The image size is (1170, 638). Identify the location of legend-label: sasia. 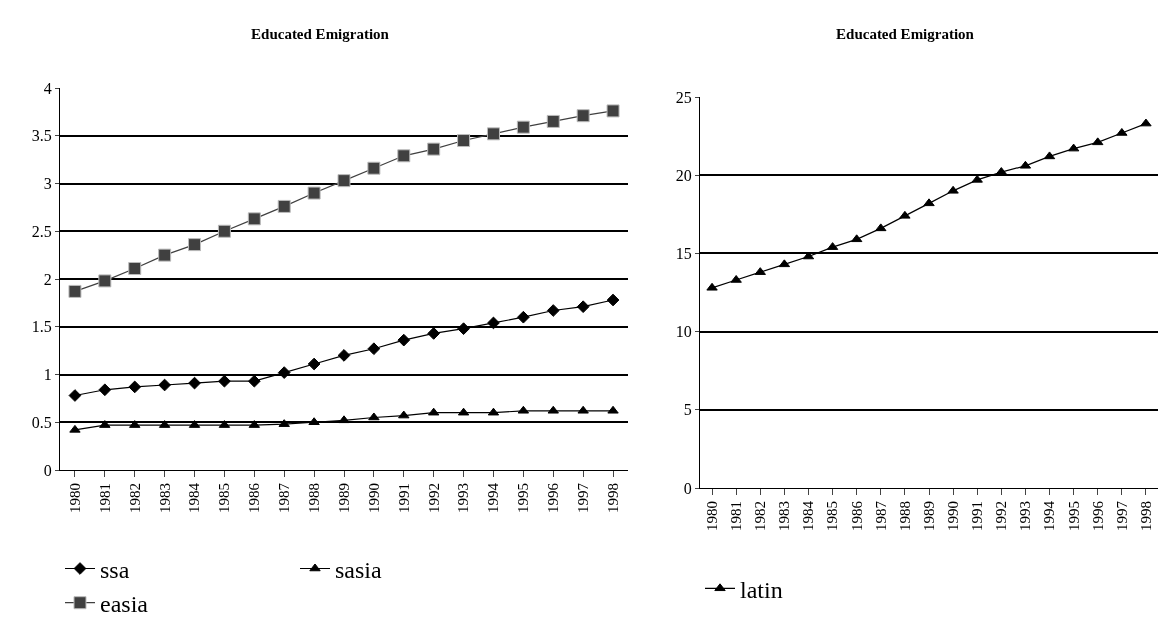
(358, 569).